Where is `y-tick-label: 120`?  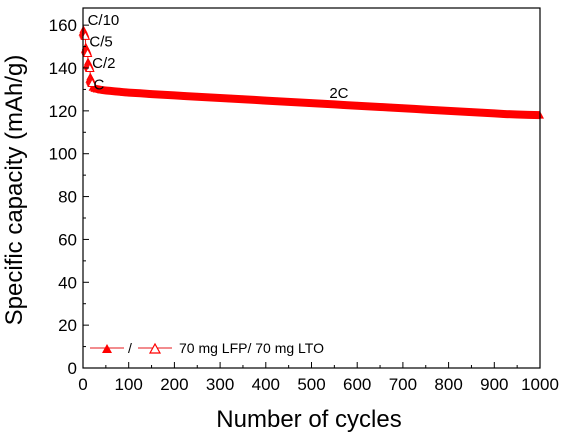 y-tick-label: 120 is located at coordinates (63, 111).